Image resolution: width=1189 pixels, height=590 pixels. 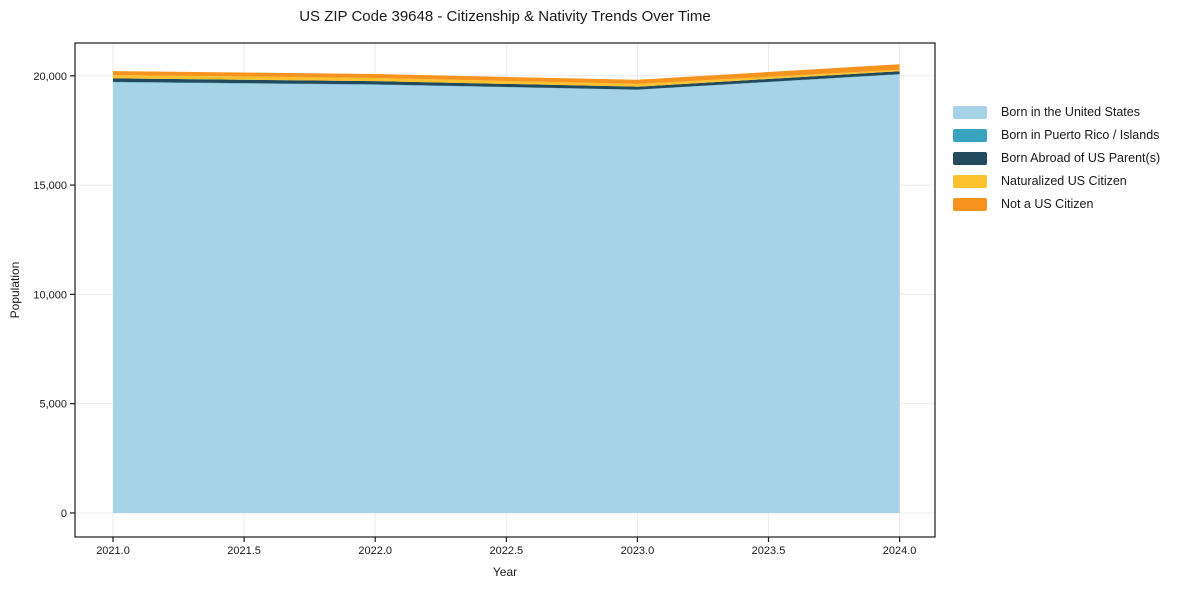 What do you see at coordinates (1070, 112) in the screenshot?
I see `legend-label: Born in the United States` at bounding box center [1070, 112].